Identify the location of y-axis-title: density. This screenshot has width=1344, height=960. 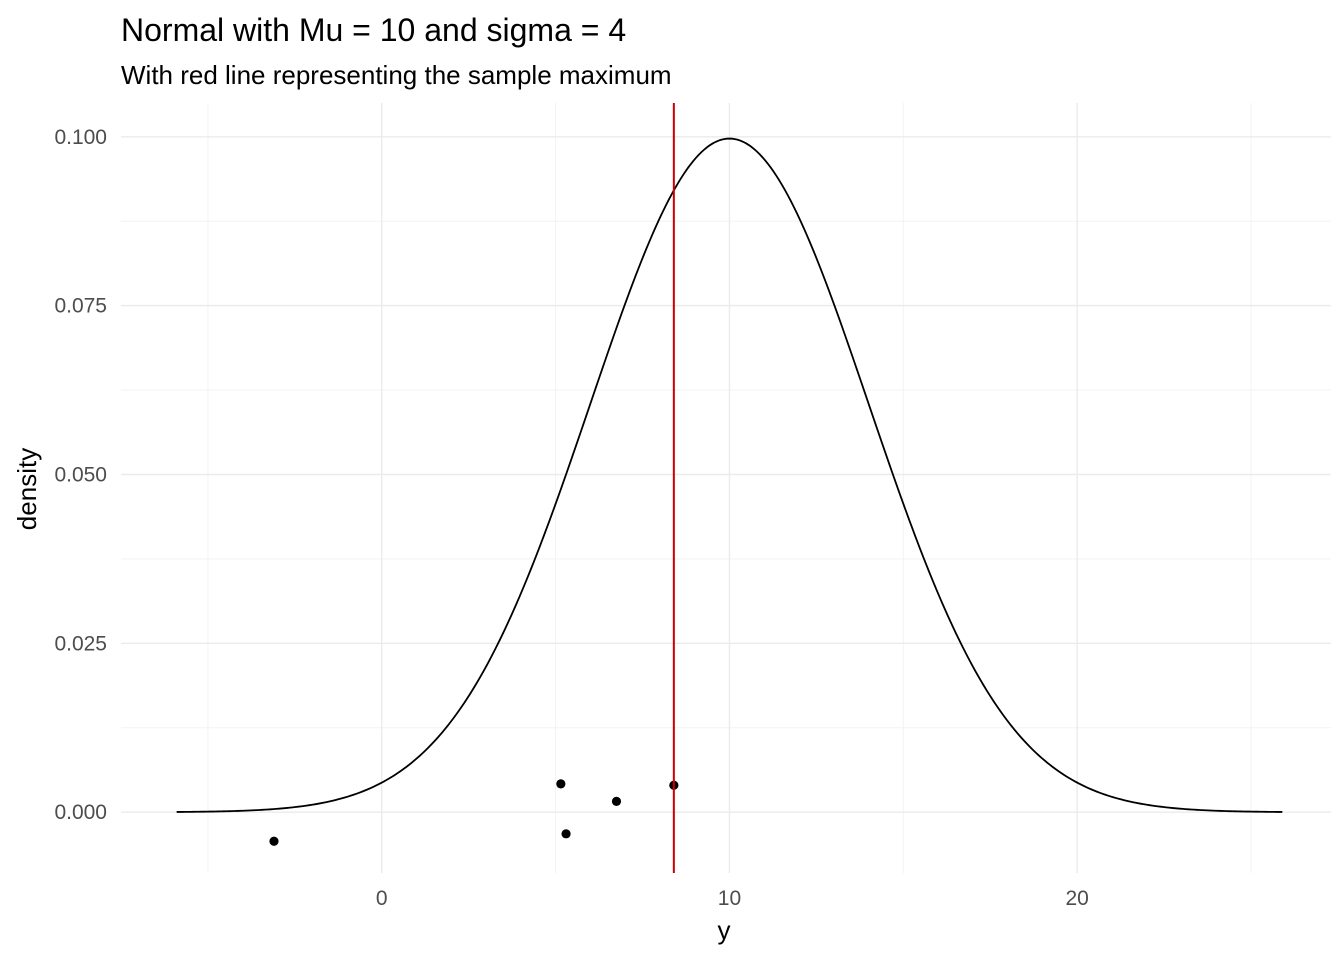
(27, 489).